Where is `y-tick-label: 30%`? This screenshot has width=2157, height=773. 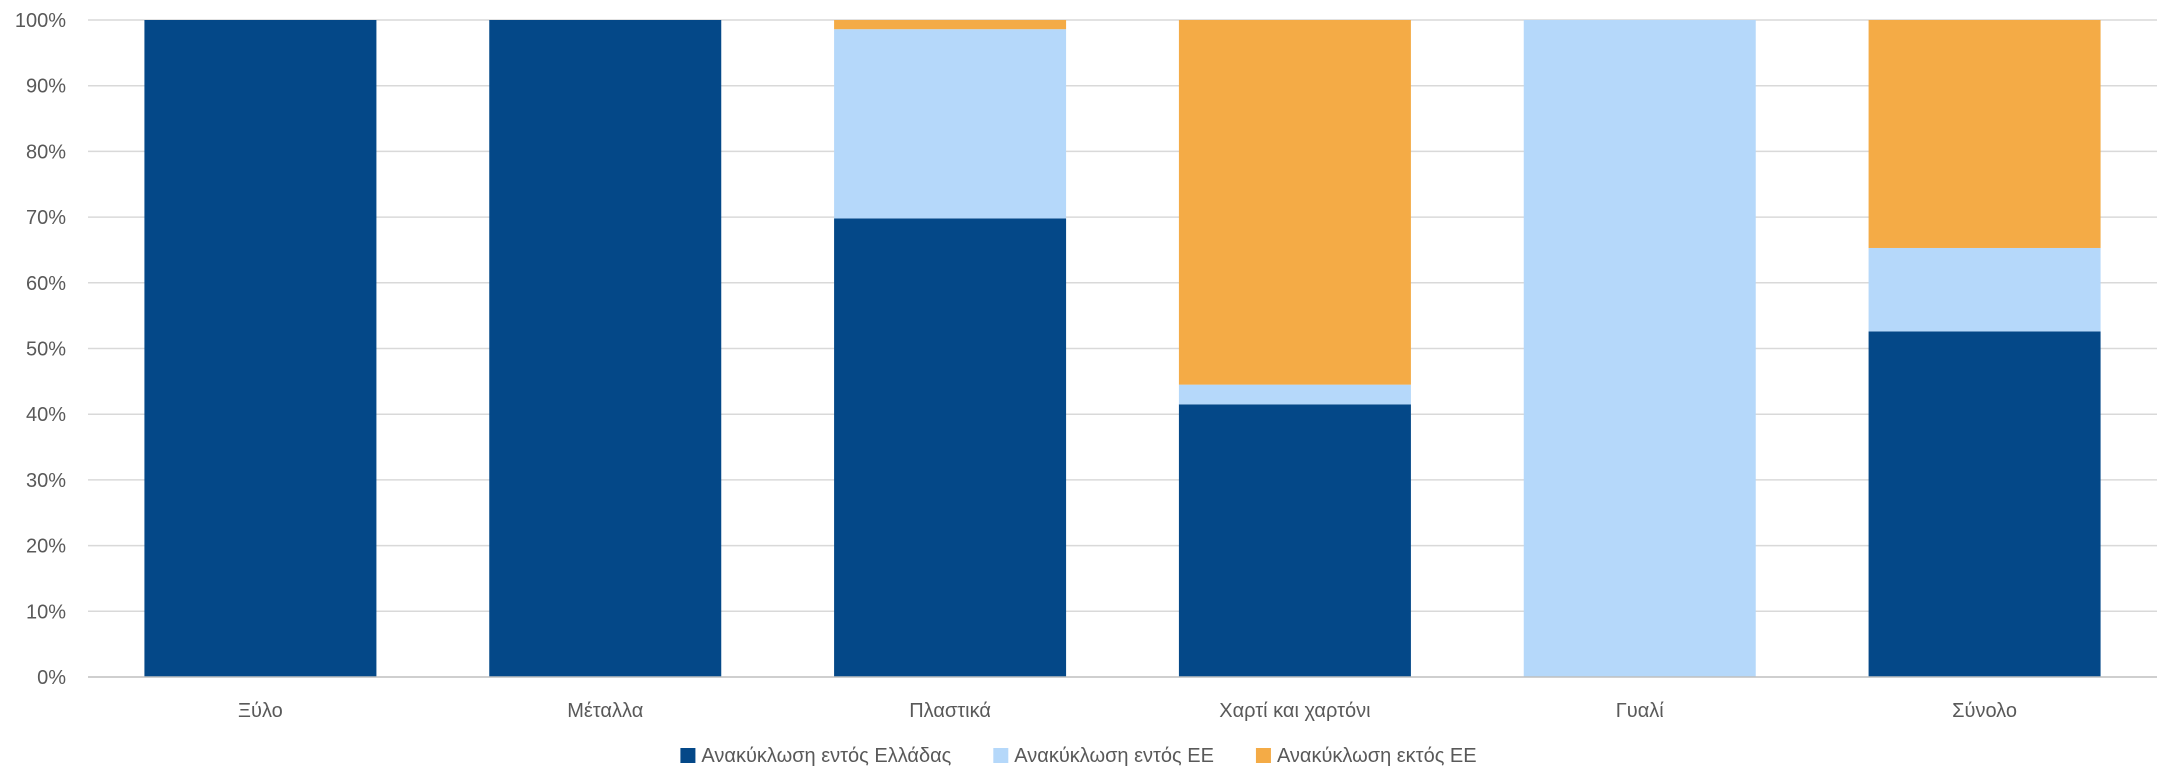 y-tick-label: 30% is located at coordinates (46, 481).